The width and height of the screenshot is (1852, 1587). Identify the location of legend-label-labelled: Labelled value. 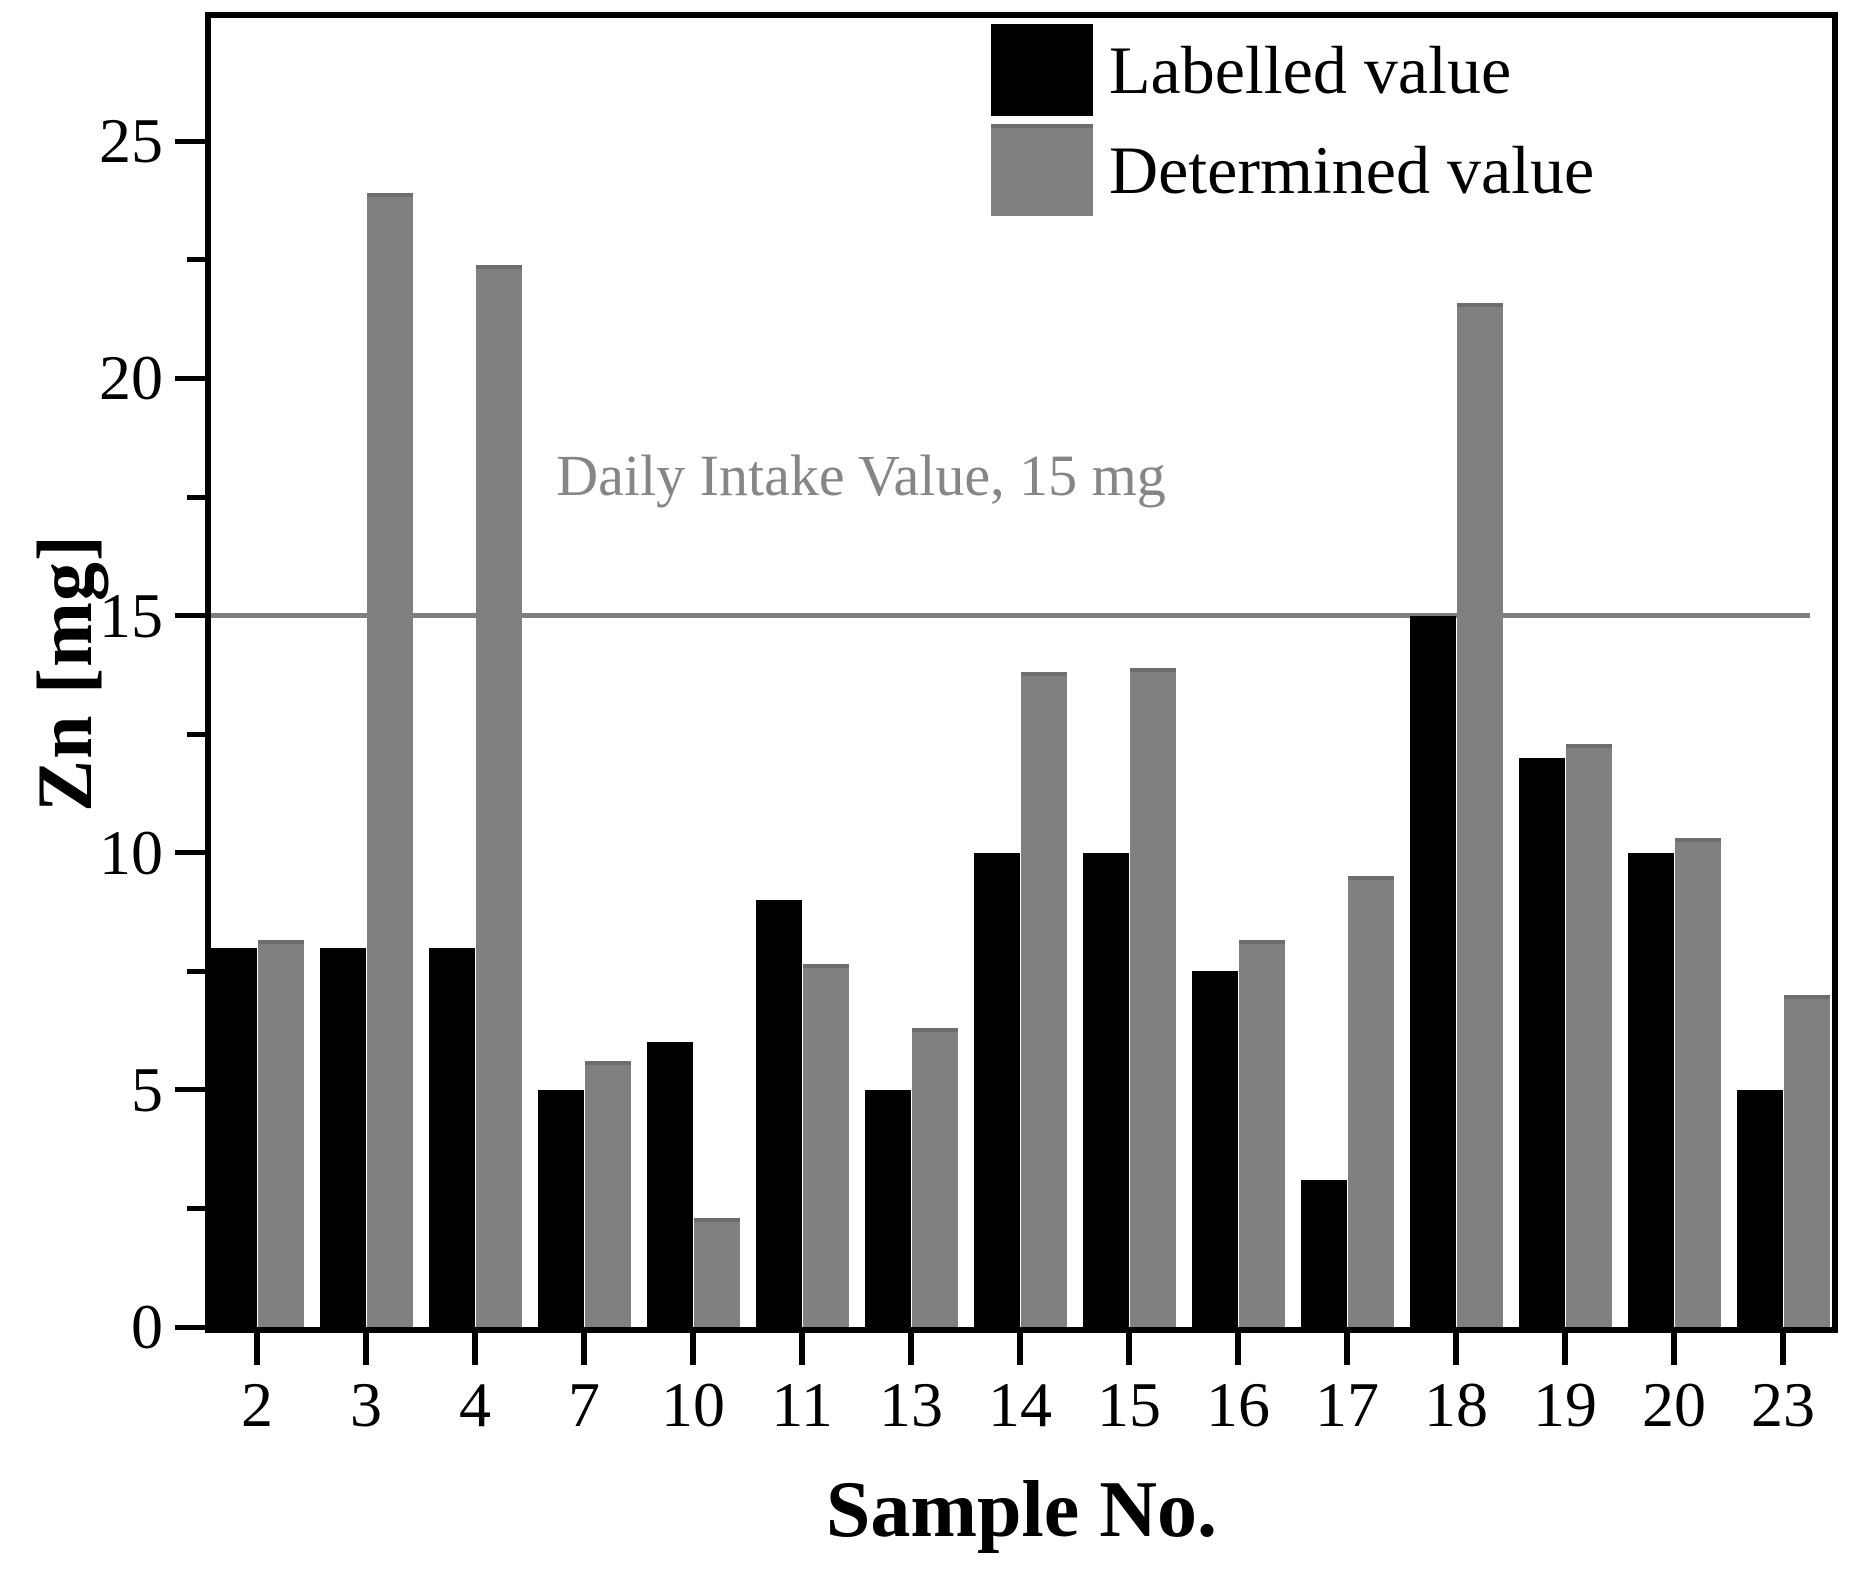
(1310, 70).